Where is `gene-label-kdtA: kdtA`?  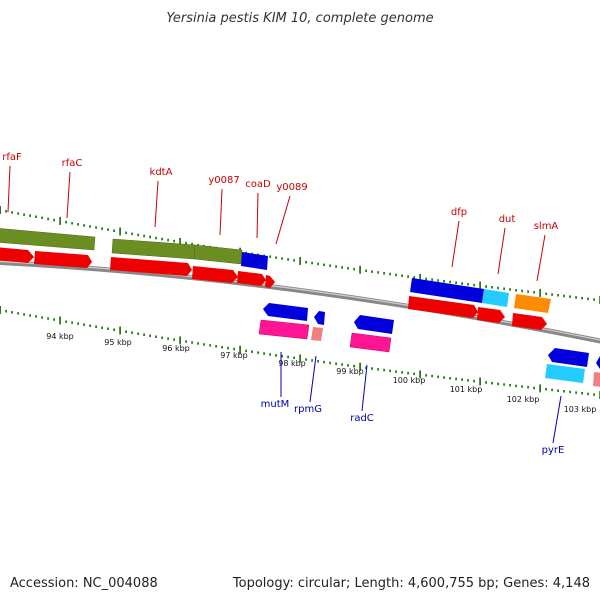
gene-label-kdtA: kdtA is located at coordinates (161, 172).